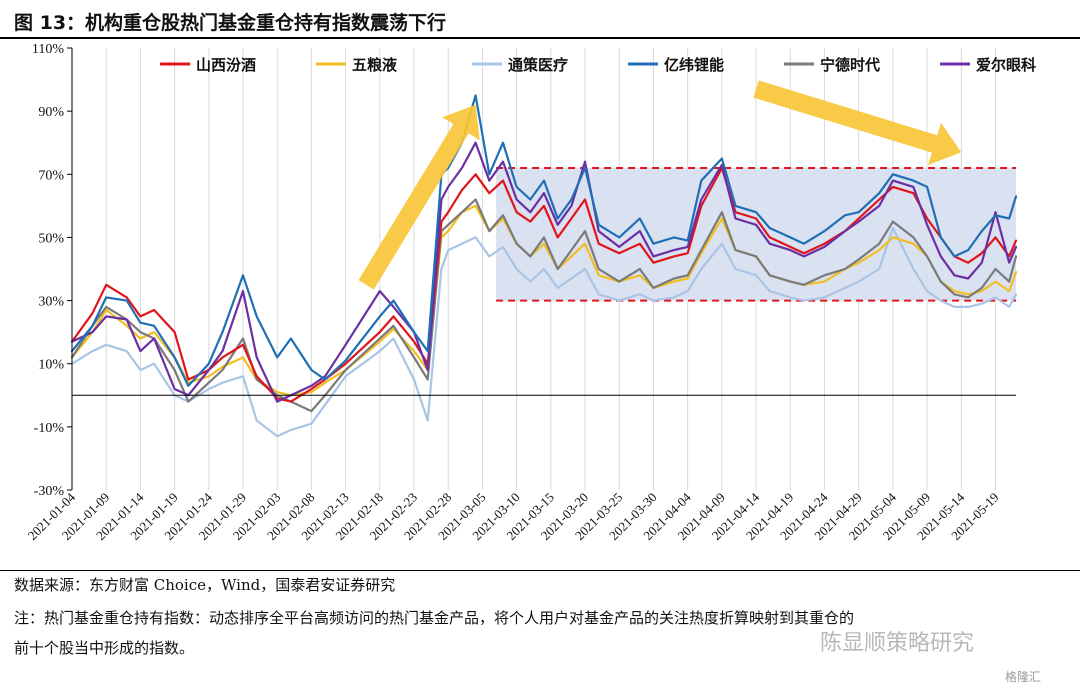 The image size is (1080, 691). I want to click on y-tick-label: -10%, so click(49, 428).